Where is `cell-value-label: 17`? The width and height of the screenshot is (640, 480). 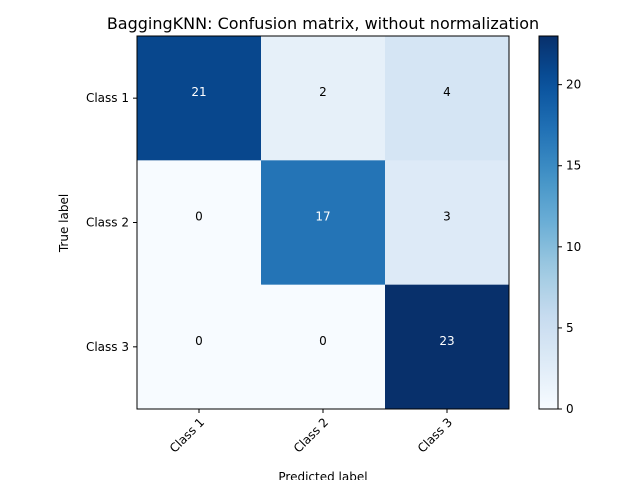 cell-value-label: 17 is located at coordinates (322, 217).